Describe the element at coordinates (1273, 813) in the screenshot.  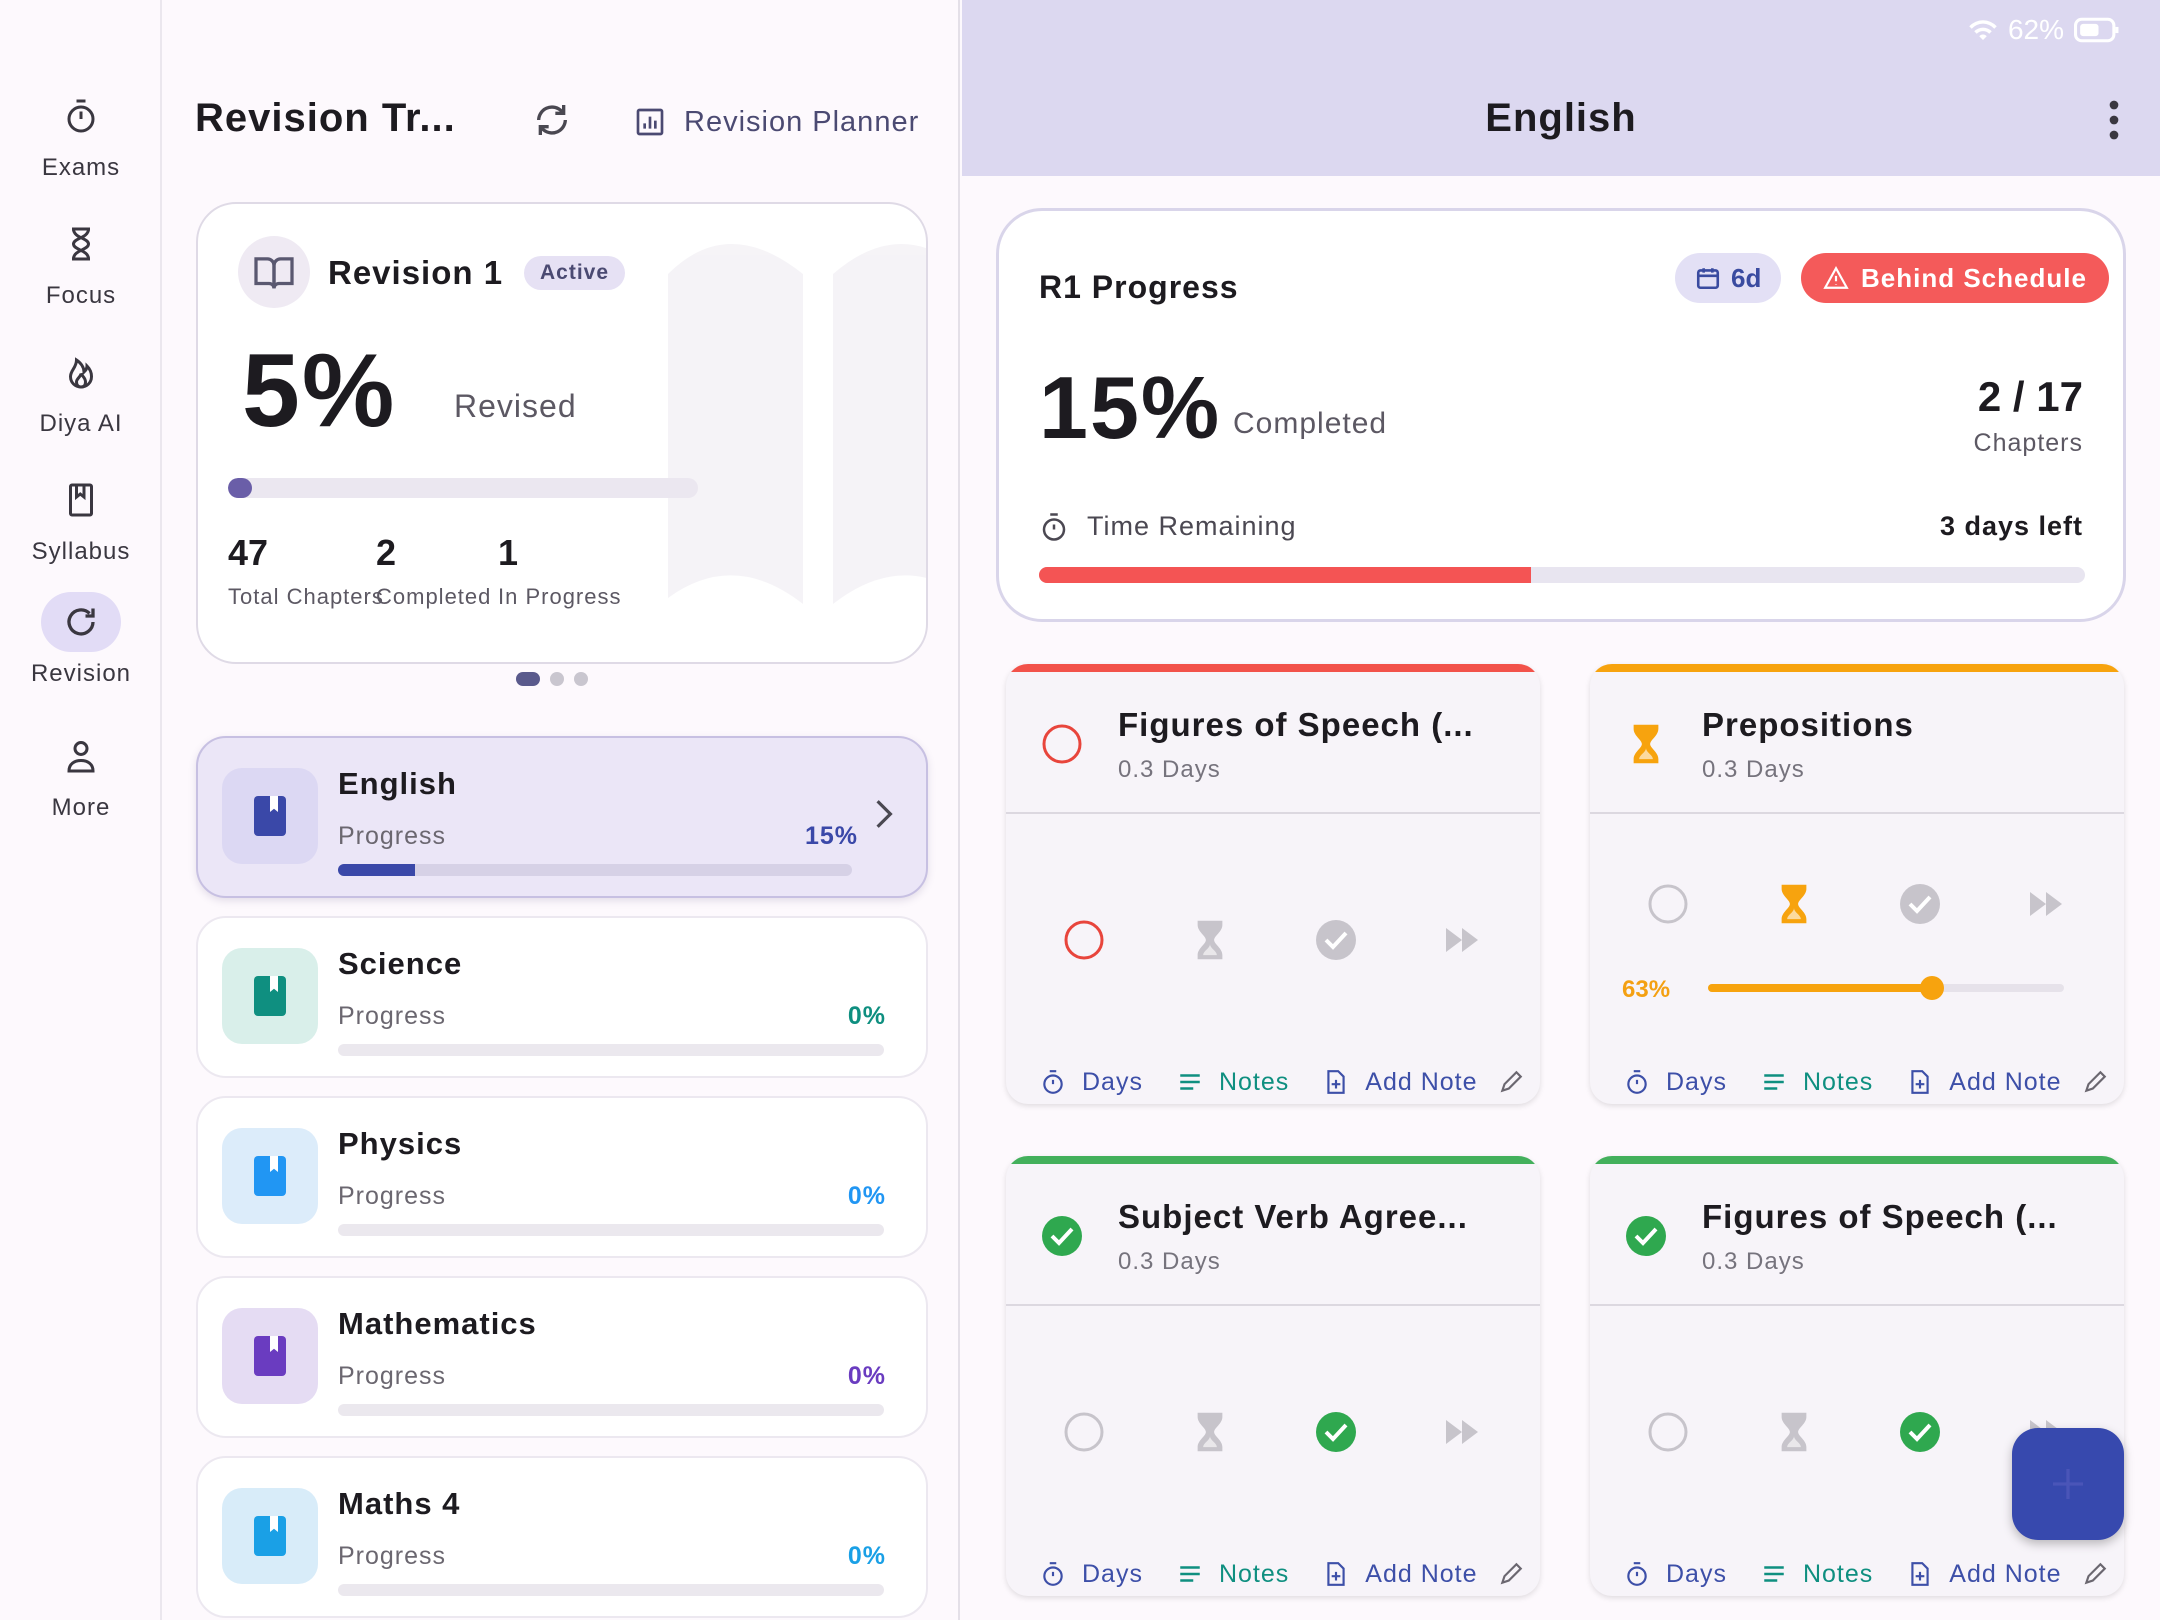
I see `divider` at that location.